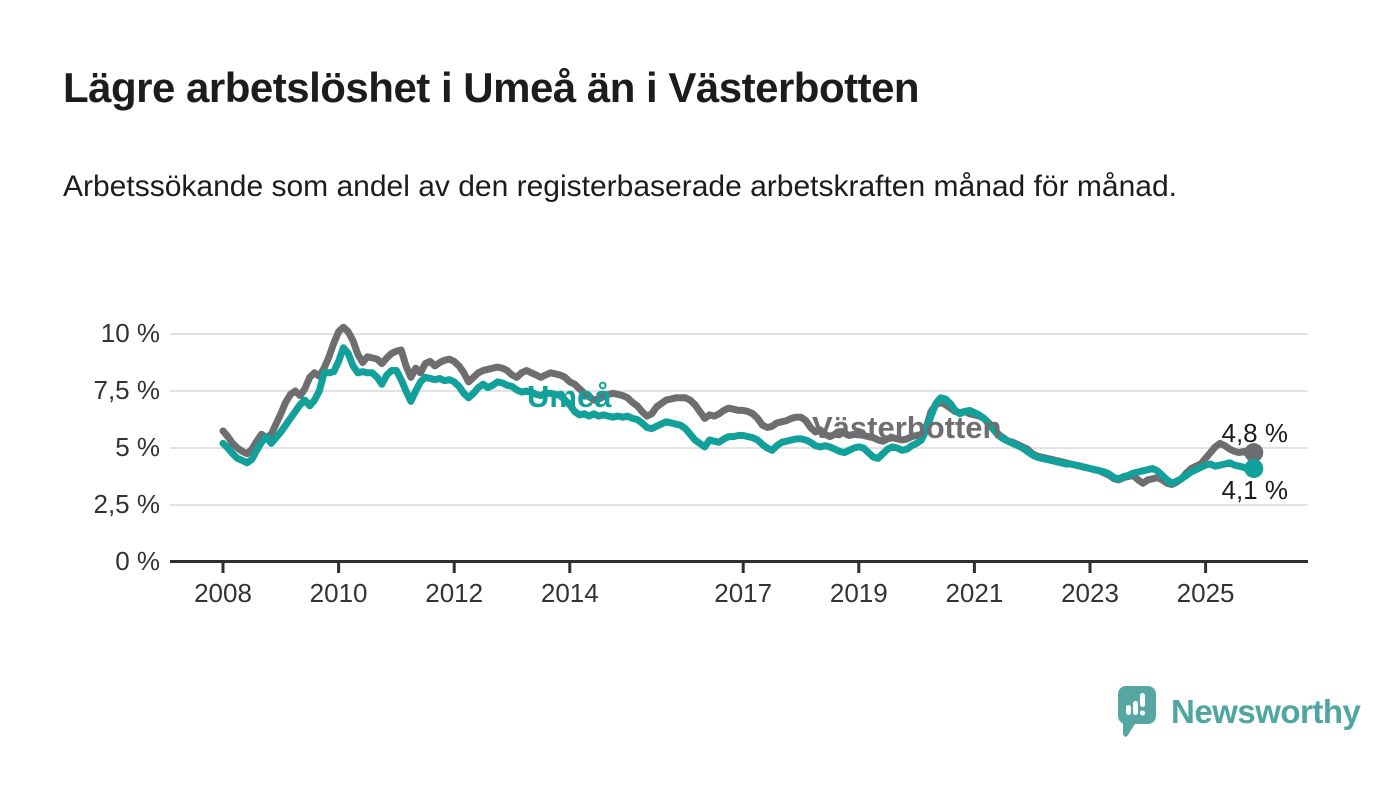 The width and height of the screenshot is (1400, 794). Describe the element at coordinates (338, 593) in the screenshot. I see `x-tick-label: 2010` at that location.